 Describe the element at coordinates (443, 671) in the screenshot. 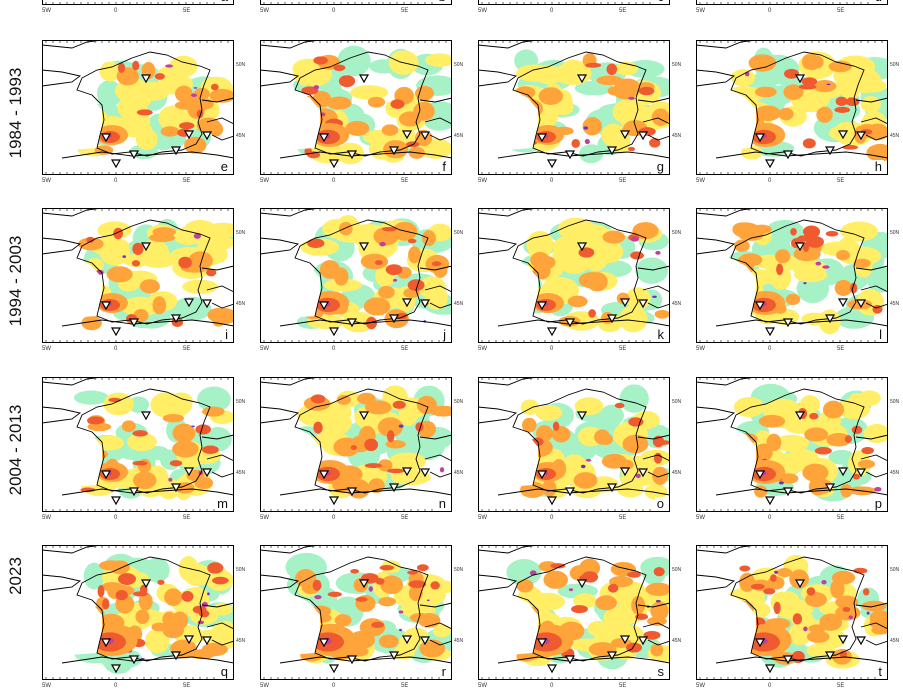

I see `panel-letter: r` at that location.